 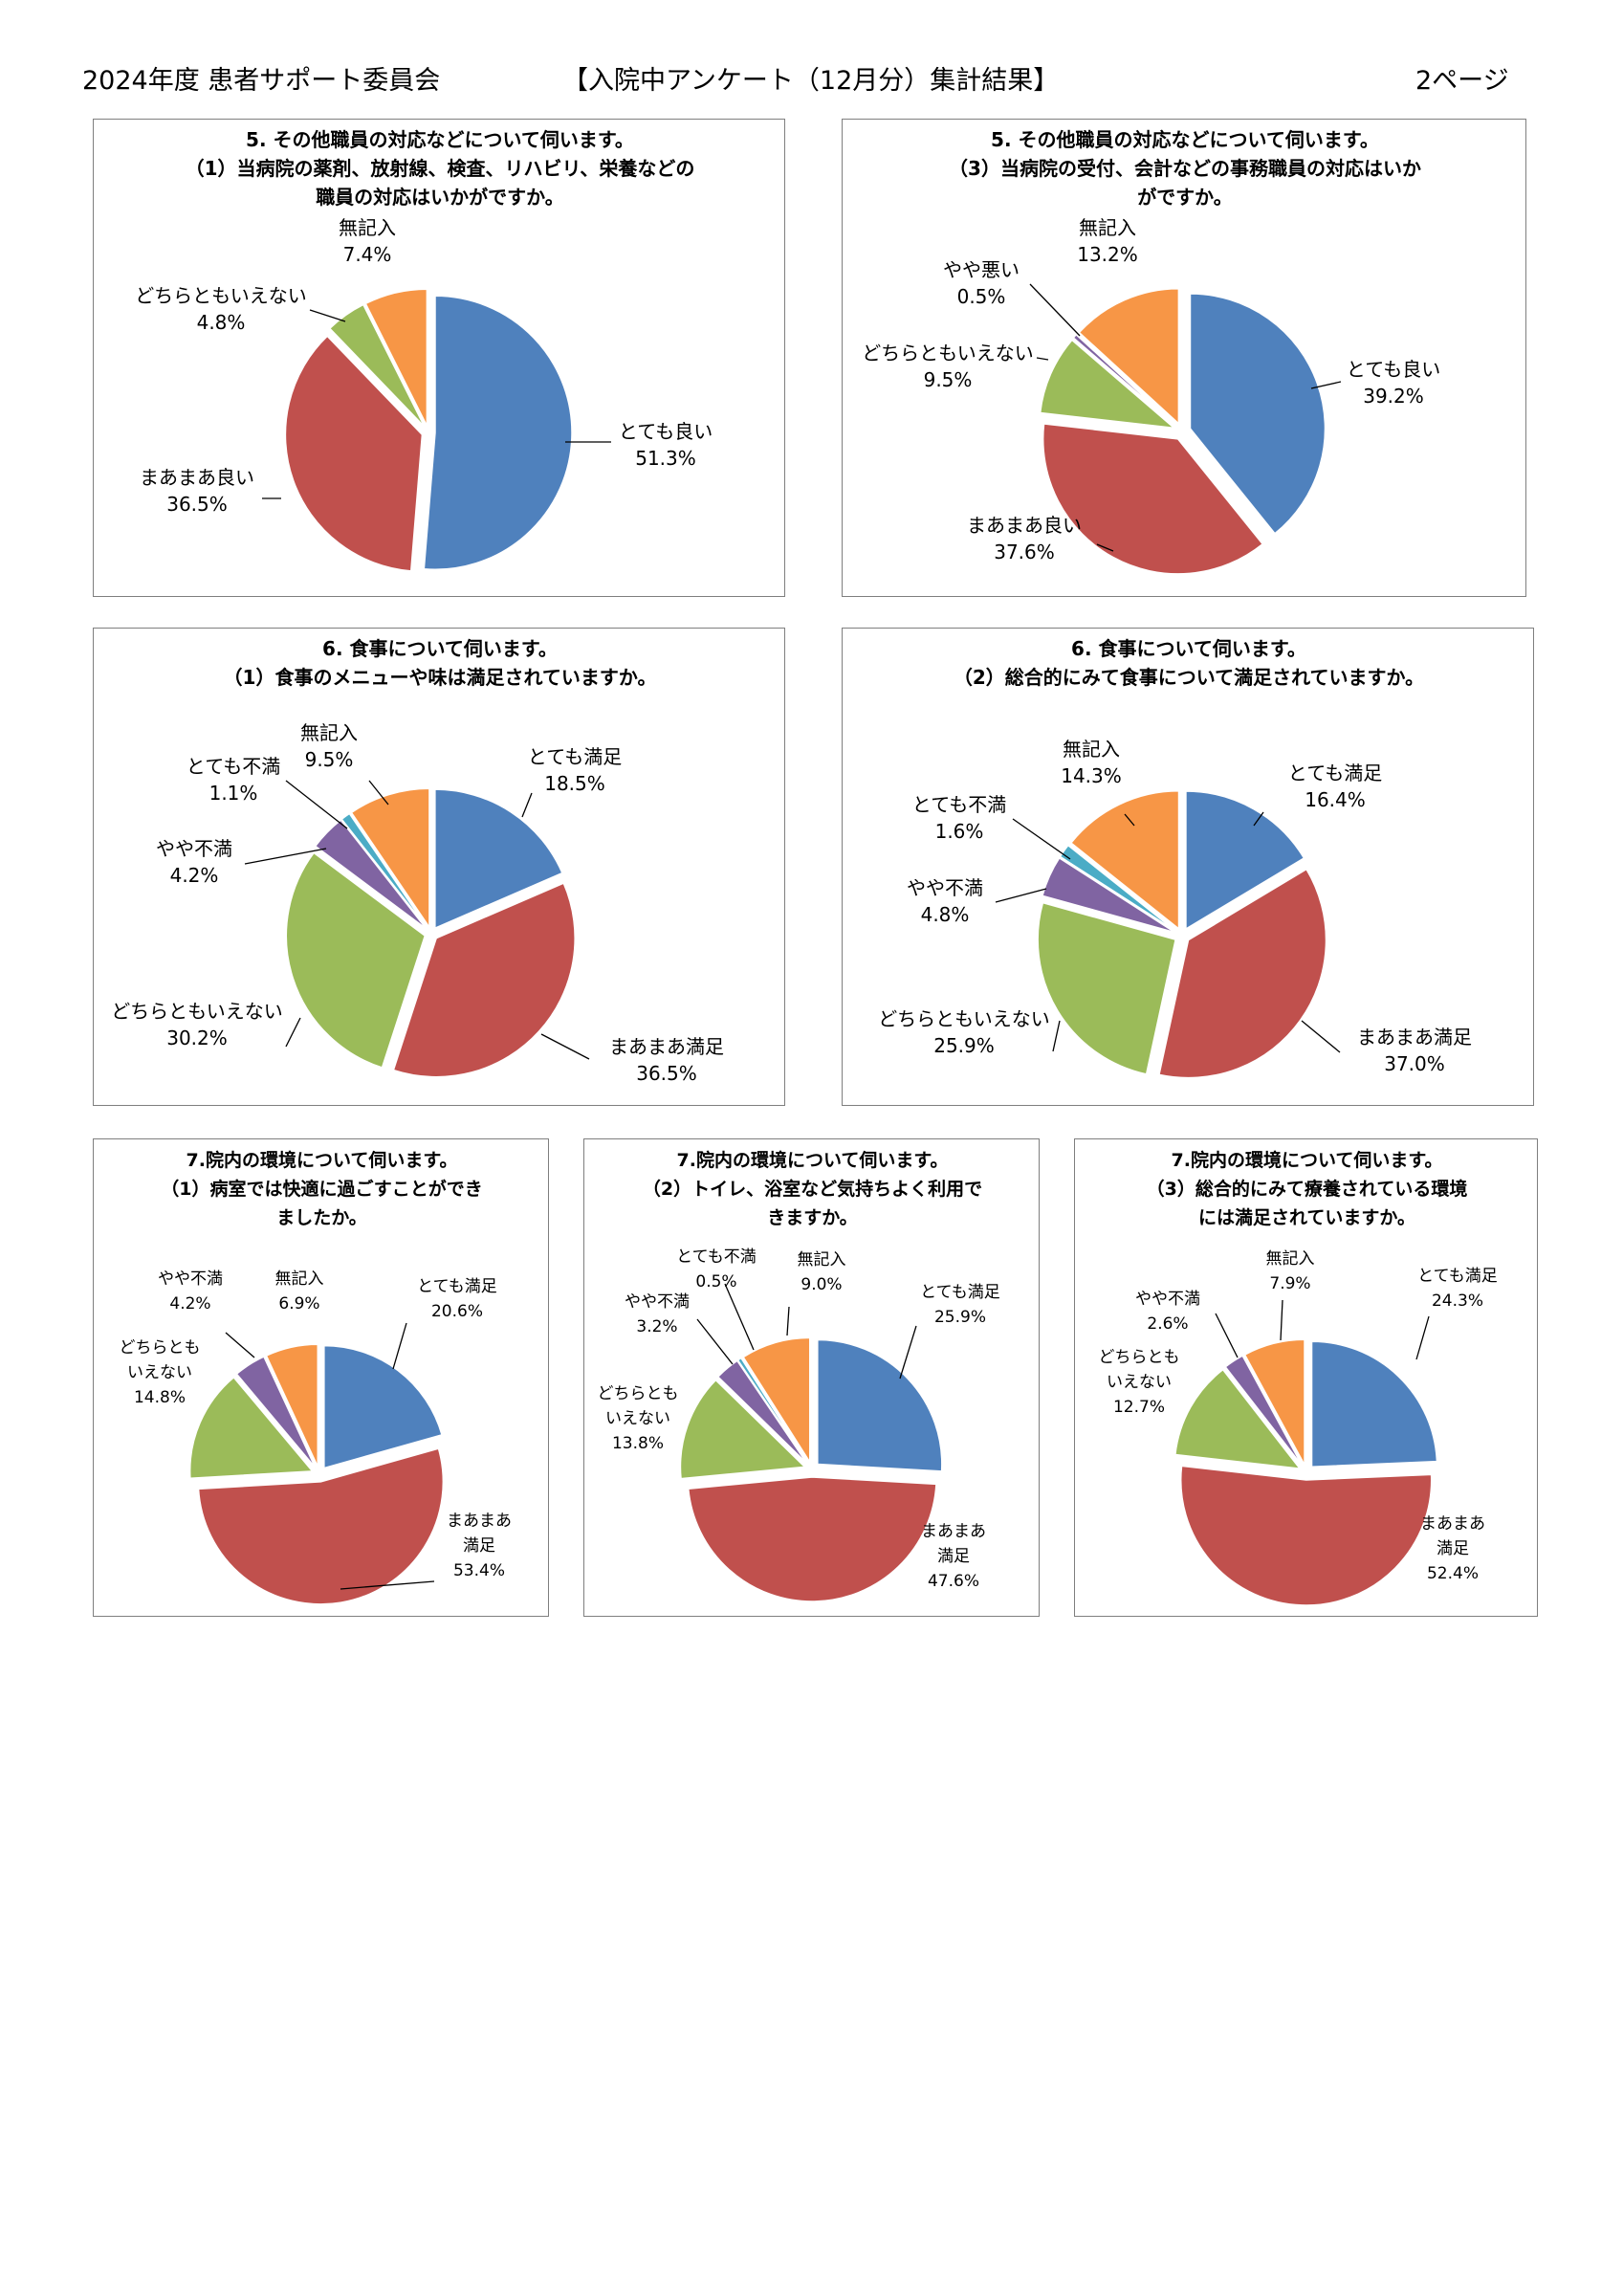 I want to click on data-label-value: 30.2%, so click(x=197, y=1038).